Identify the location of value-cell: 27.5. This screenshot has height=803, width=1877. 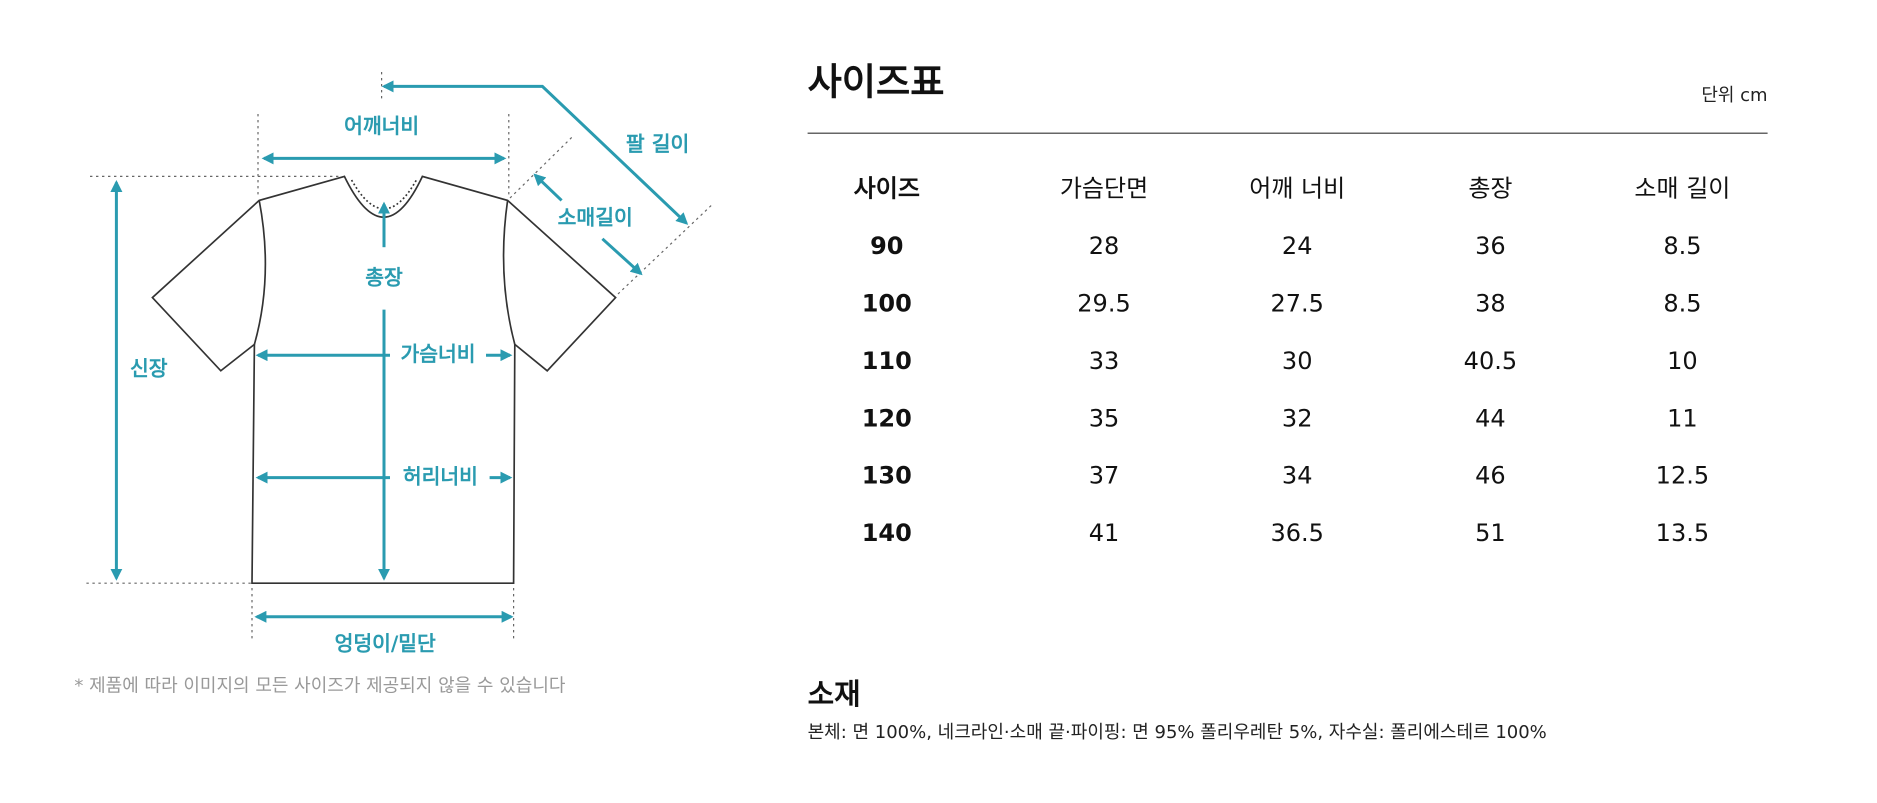
(1296, 304).